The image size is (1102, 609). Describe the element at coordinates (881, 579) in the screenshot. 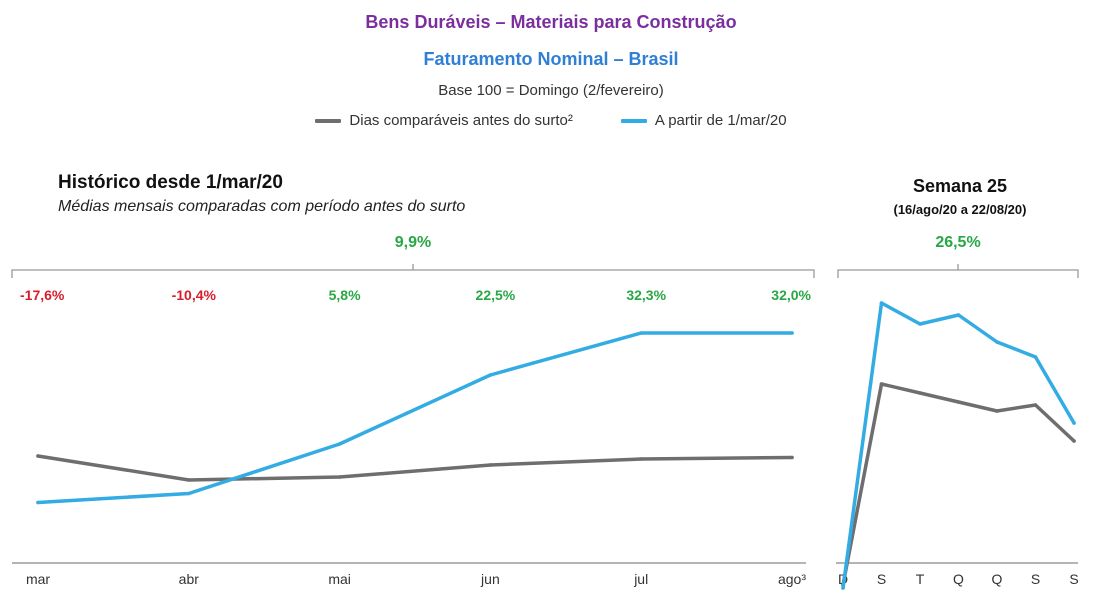

I see `x-tick-label-1-1: S` at that location.